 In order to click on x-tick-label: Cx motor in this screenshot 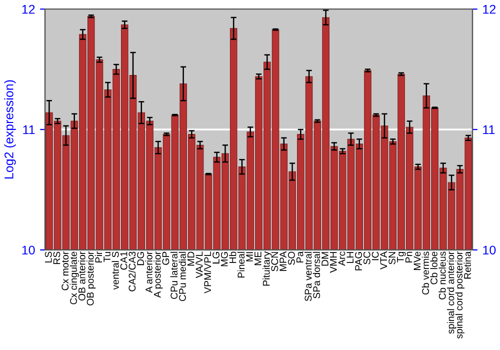, I will do `click(65, 270)`.